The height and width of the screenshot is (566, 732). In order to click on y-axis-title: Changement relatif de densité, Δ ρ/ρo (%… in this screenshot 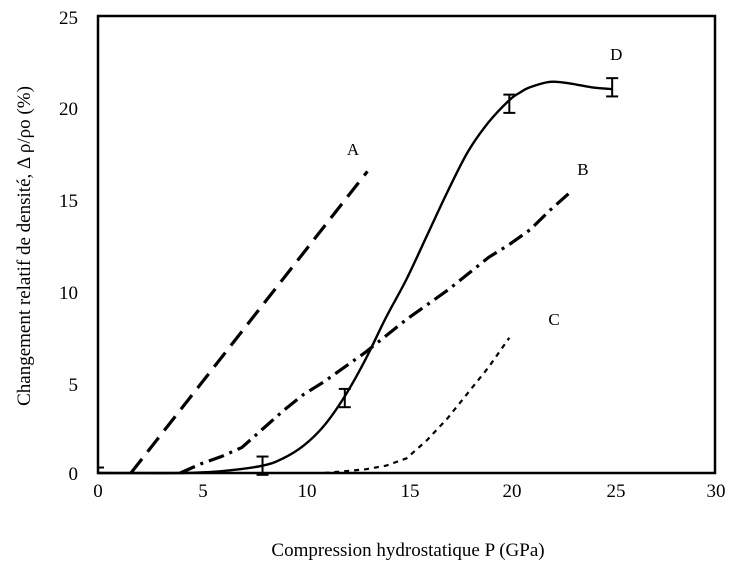, I will do `click(24, 246)`.